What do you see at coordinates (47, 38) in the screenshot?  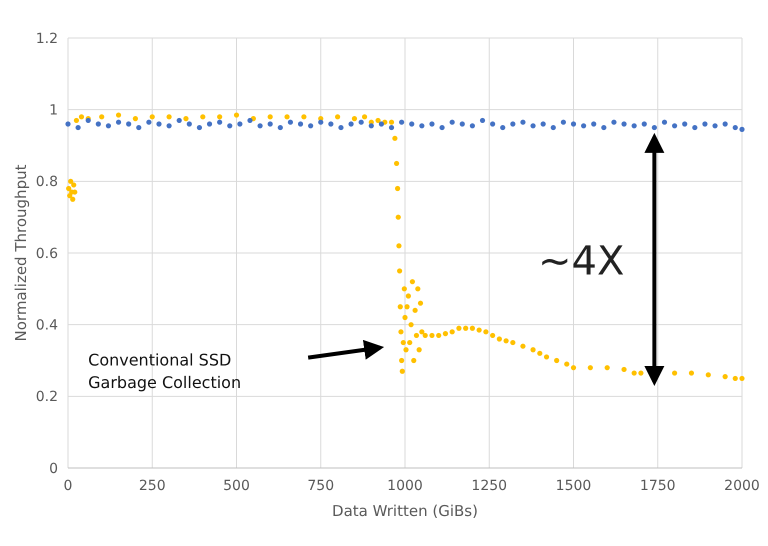 I see `y-tick-label: 1.2` at bounding box center [47, 38].